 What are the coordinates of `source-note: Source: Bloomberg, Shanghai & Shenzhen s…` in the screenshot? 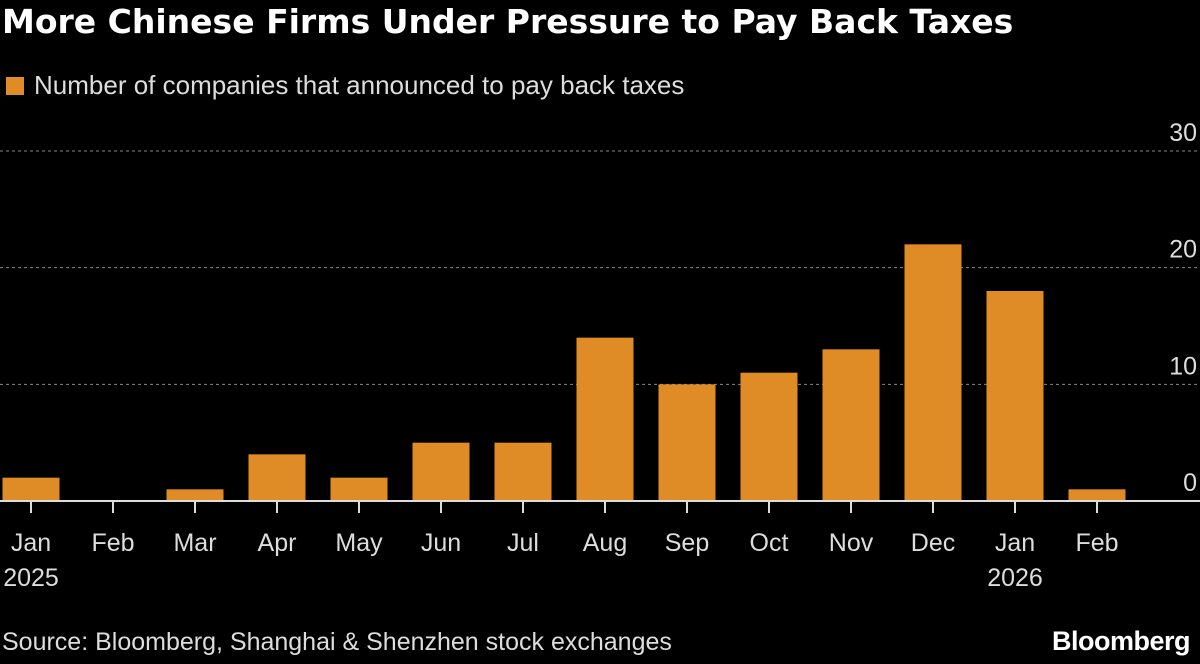 It's located at (337, 642).